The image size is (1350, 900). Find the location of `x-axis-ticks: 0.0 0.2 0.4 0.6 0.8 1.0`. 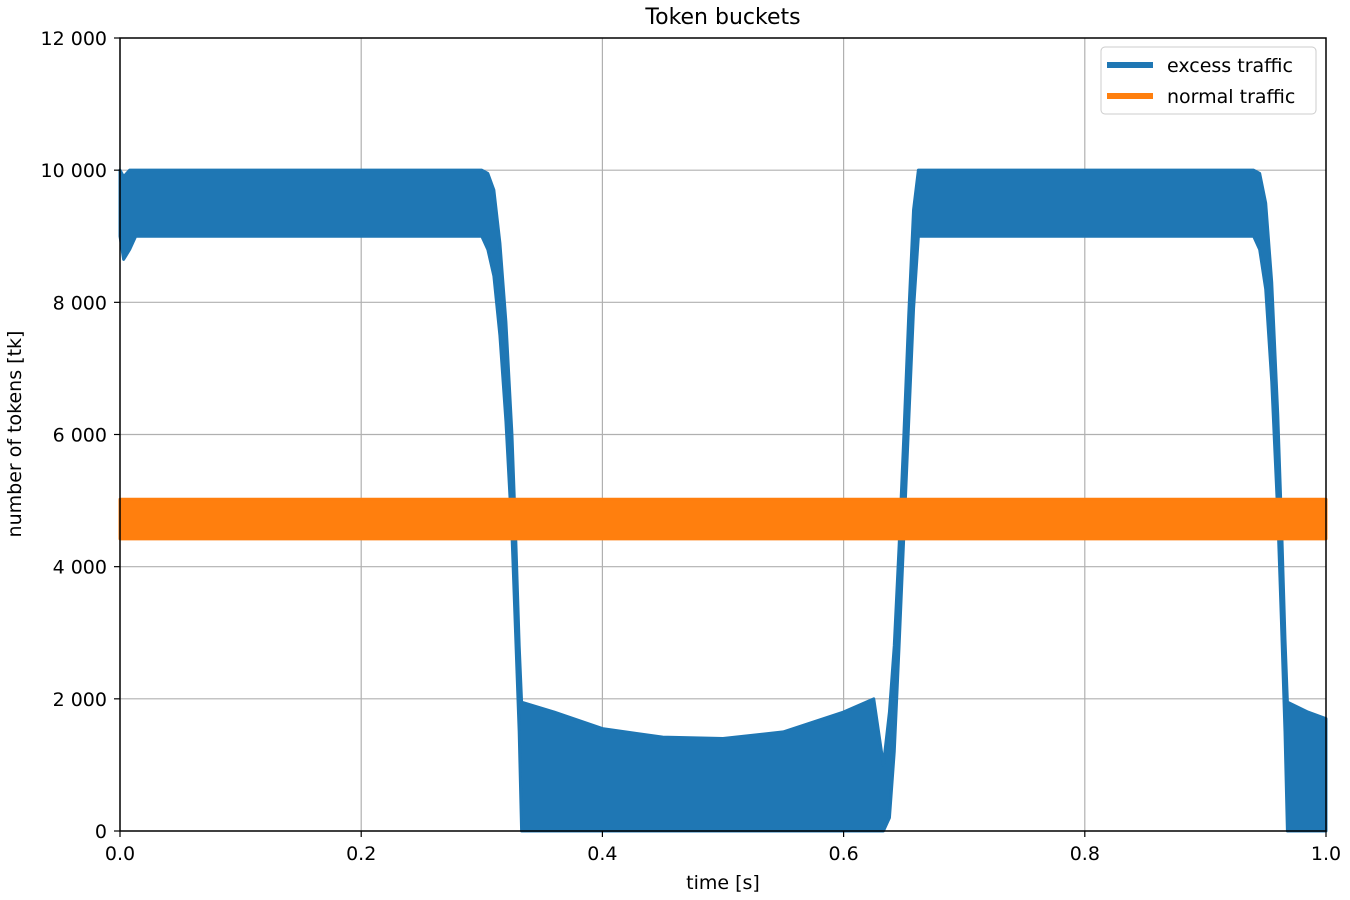

x-axis-ticks: 0.0 0.2 0.4 0.6 0.8 1.0 is located at coordinates (723, 848).